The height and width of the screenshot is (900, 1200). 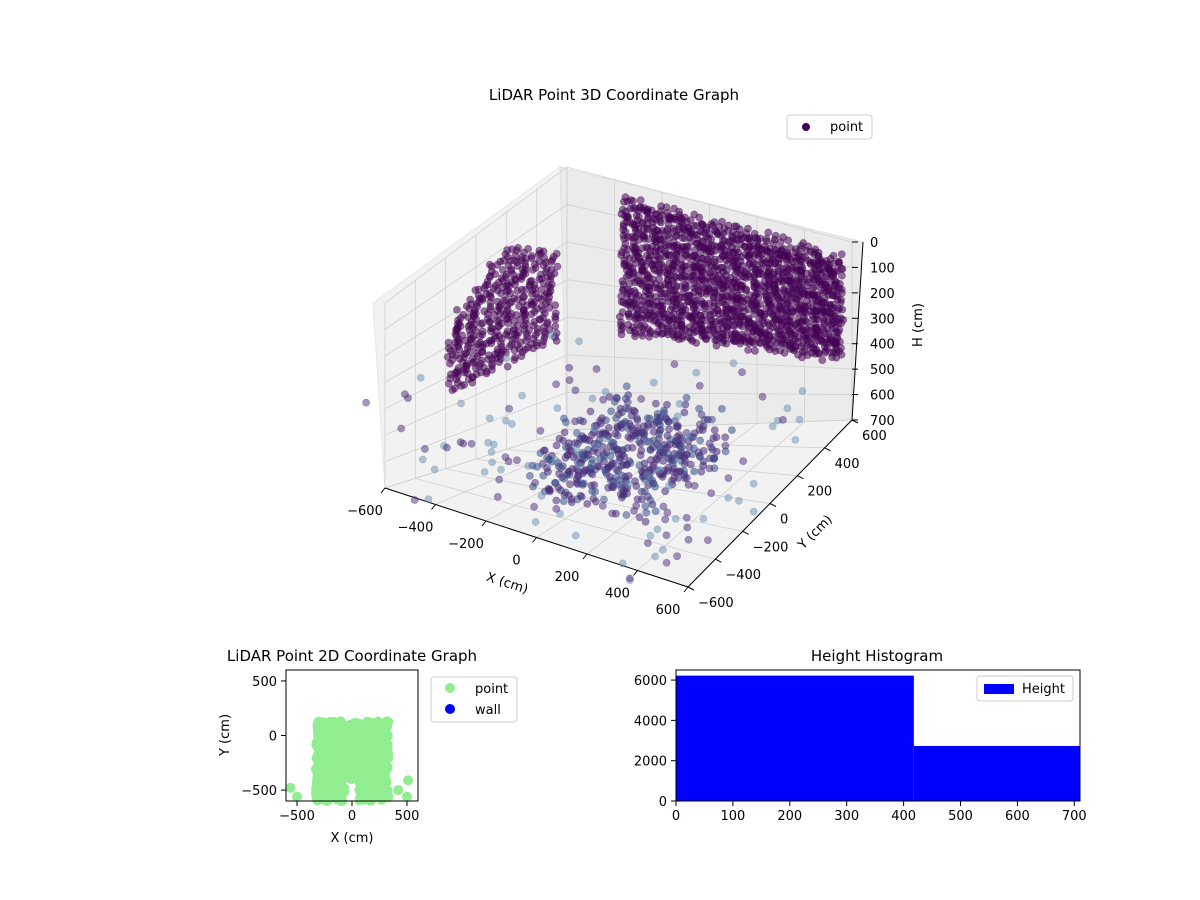 What do you see at coordinates (352, 838) in the screenshot?
I see `x-axis-label-2d: X (cm)` at bounding box center [352, 838].